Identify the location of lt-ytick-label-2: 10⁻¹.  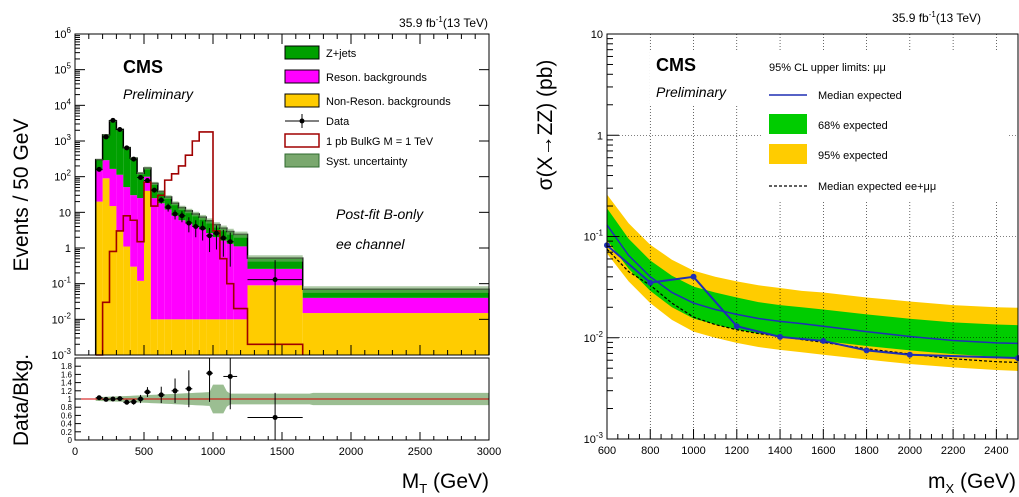
(62, 283).